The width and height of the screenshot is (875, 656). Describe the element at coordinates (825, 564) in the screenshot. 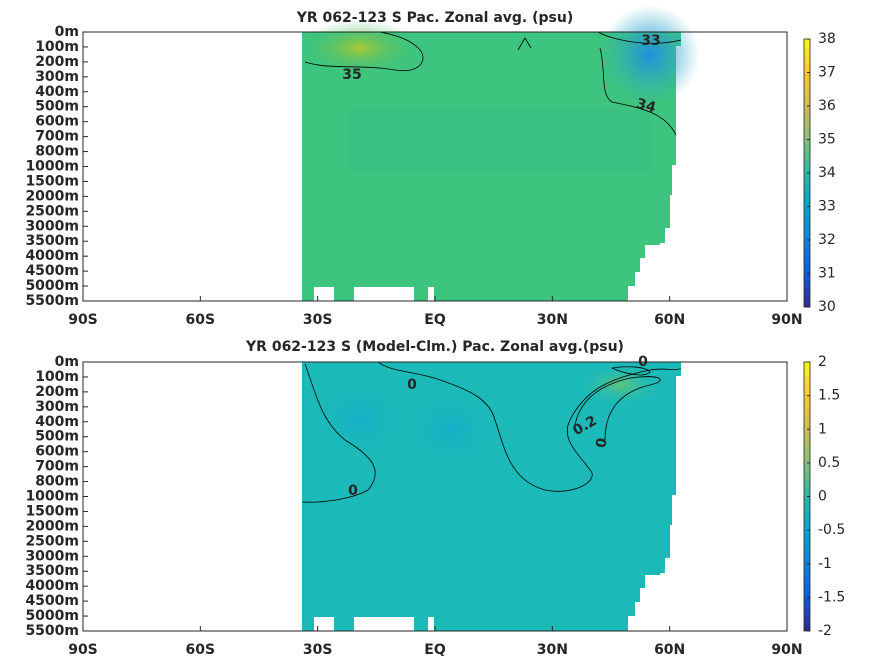

I see `colorbar-tick-label: -1` at that location.